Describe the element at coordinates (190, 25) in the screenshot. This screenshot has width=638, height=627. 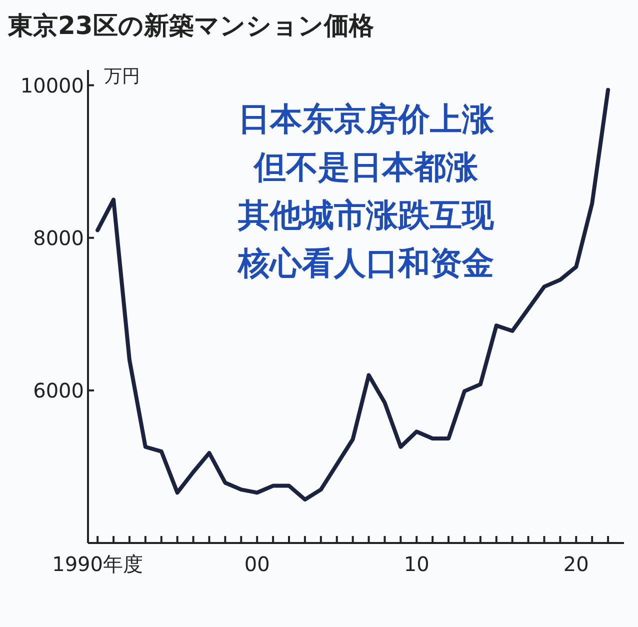
I see `chart-title: 東京23区の新築マンション価格` at that location.